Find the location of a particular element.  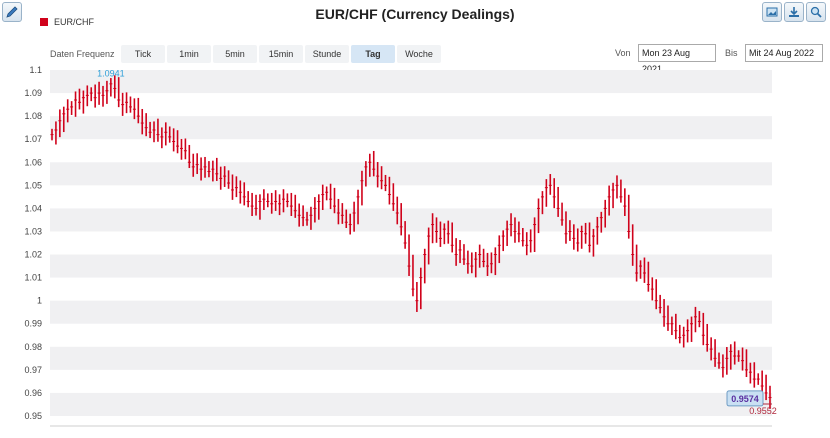

y-tick-label: 1.07 is located at coordinates (33, 139).